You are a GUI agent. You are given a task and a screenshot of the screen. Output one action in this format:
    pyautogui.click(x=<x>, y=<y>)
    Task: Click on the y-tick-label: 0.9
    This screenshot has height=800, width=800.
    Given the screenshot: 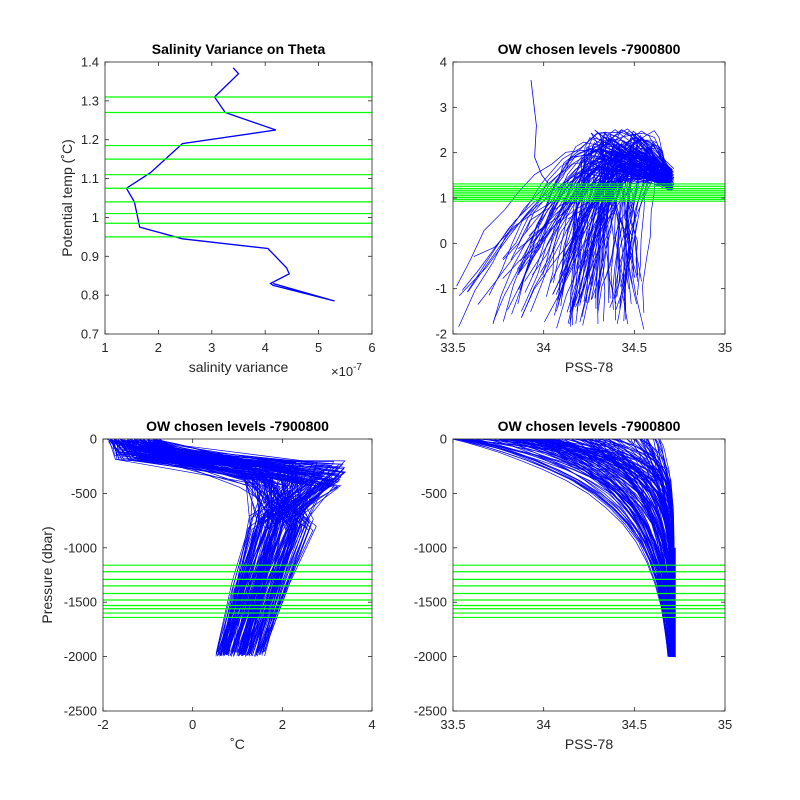 What is the action you would take?
    pyautogui.click(x=90, y=256)
    